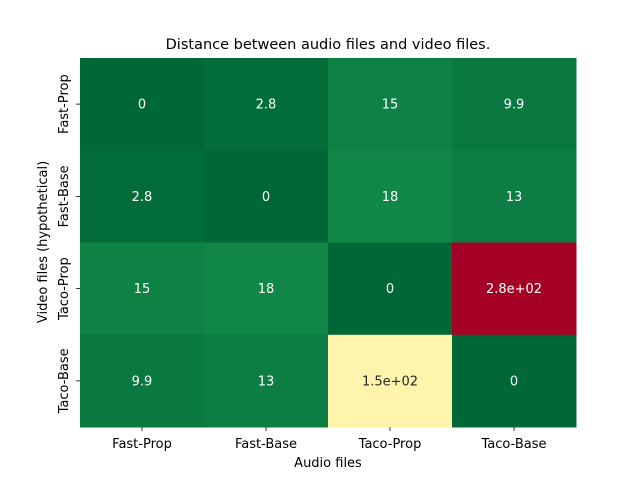  What do you see at coordinates (390, 444) in the screenshot?
I see `x-tick-label: Taco-Prop` at bounding box center [390, 444].